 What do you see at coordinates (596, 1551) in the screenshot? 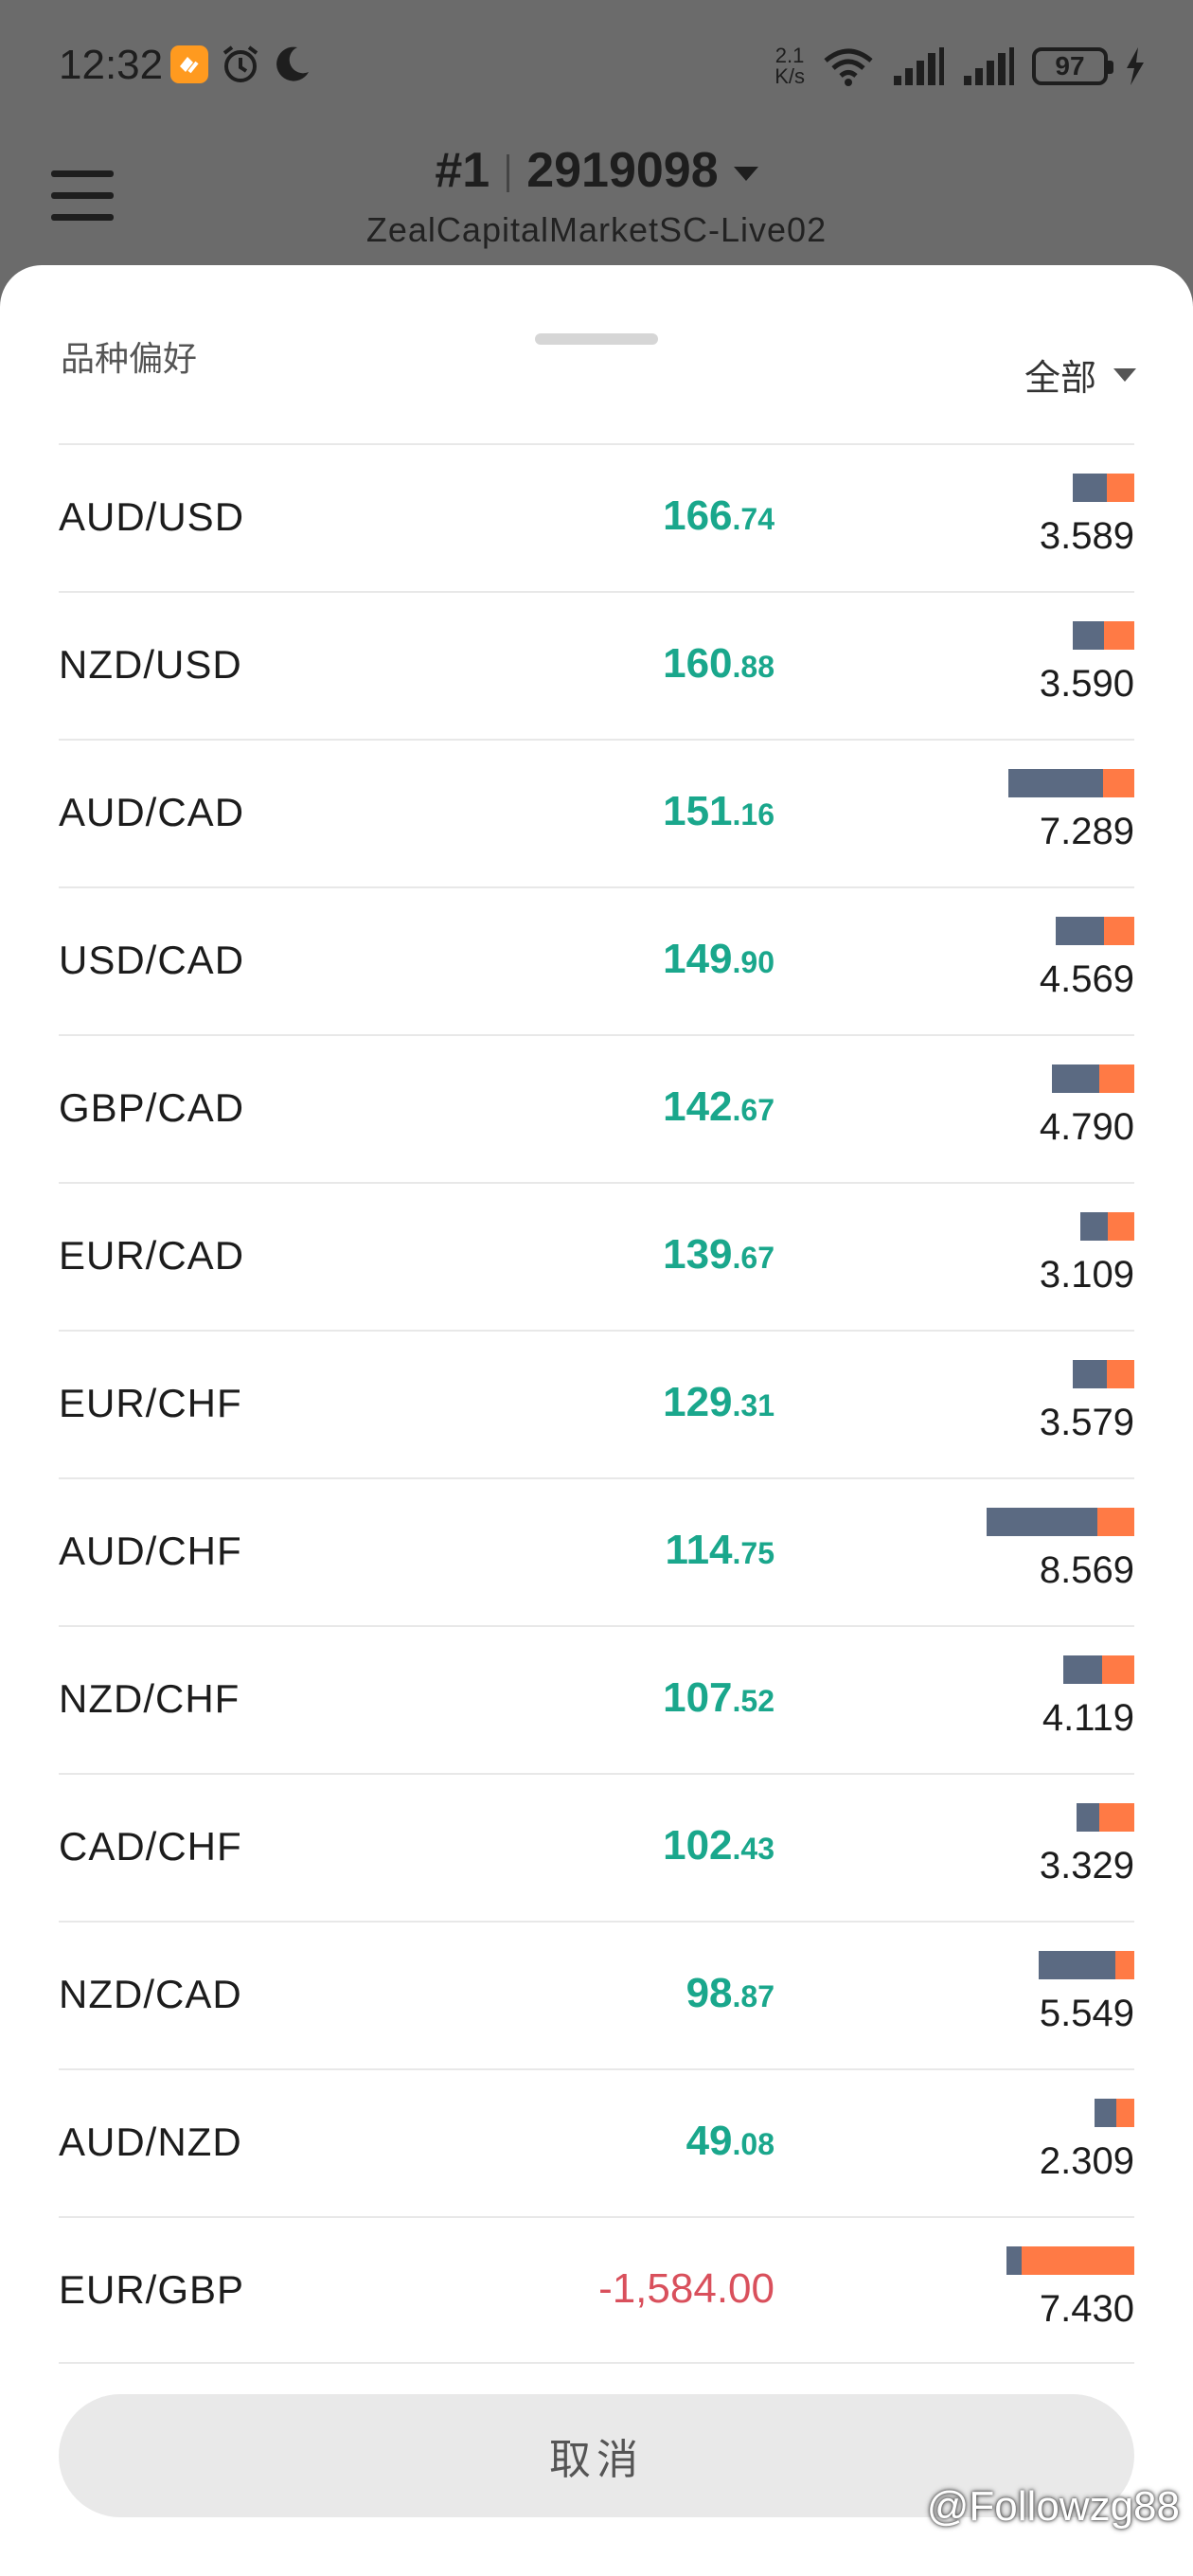
I see `list-item: AUD/CHF 114.75 8.569` at bounding box center [596, 1551].